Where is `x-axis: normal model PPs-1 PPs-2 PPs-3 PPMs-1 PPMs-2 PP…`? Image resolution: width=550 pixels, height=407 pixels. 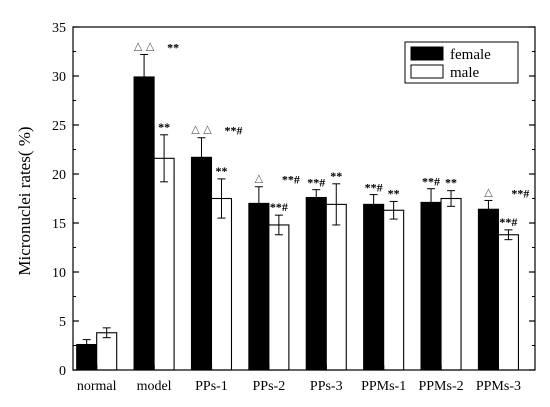
x-axis: normal model PPs-1 PPs-2 PPs-3 PPMs-1 PPMs-2 PP… is located at coordinates (299, 379).